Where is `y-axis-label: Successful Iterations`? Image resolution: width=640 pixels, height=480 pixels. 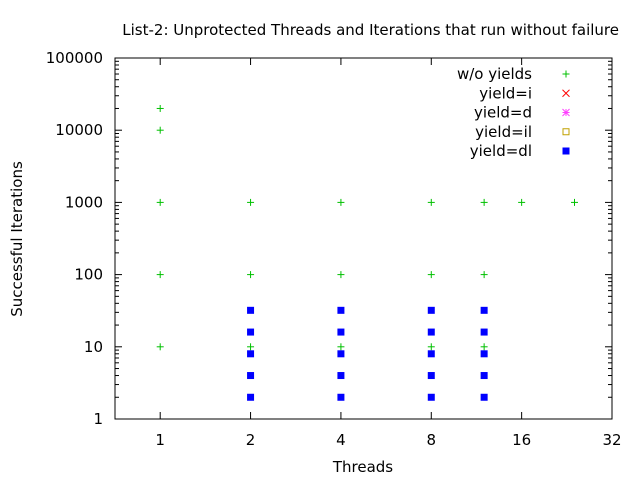 y-axis-label: Successful Iterations is located at coordinates (17, 239).